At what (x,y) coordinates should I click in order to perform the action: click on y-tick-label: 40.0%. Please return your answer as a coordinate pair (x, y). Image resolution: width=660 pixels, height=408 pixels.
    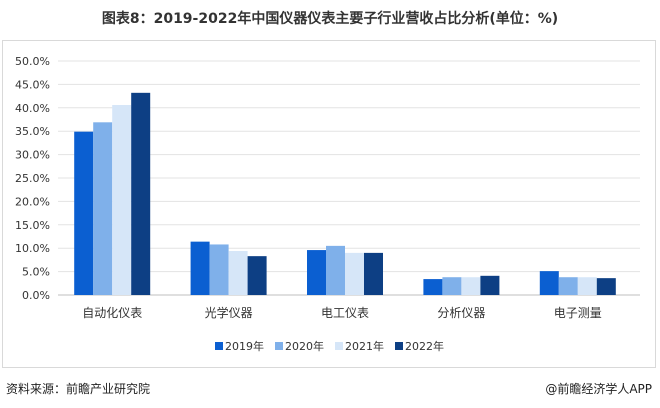
    Looking at the image, I should click on (32, 108).